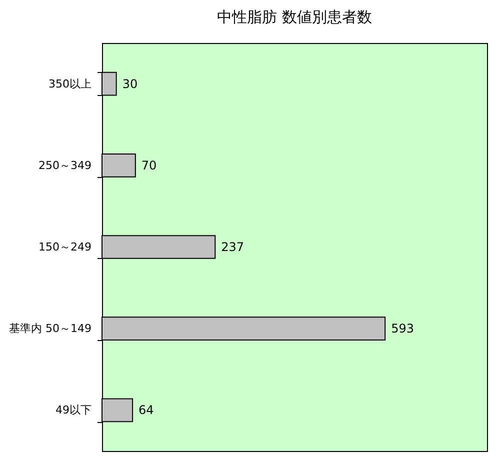 This screenshot has height=472, width=500. I want to click on data-label: 593, so click(402, 329).